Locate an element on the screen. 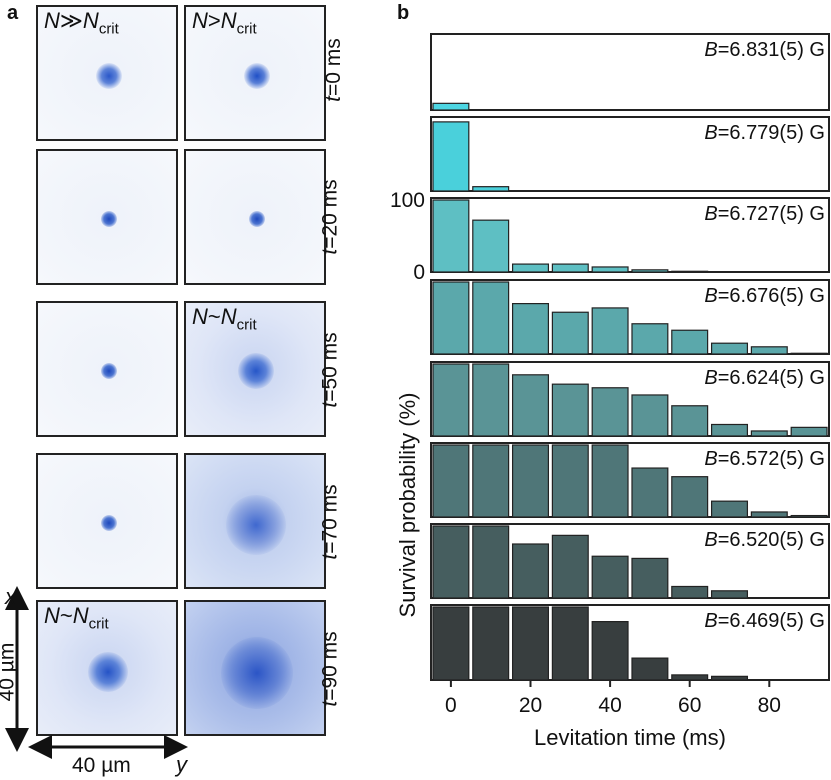 The width and height of the screenshot is (831, 780). series-label: B=6.572(5) G is located at coordinates (764, 459).